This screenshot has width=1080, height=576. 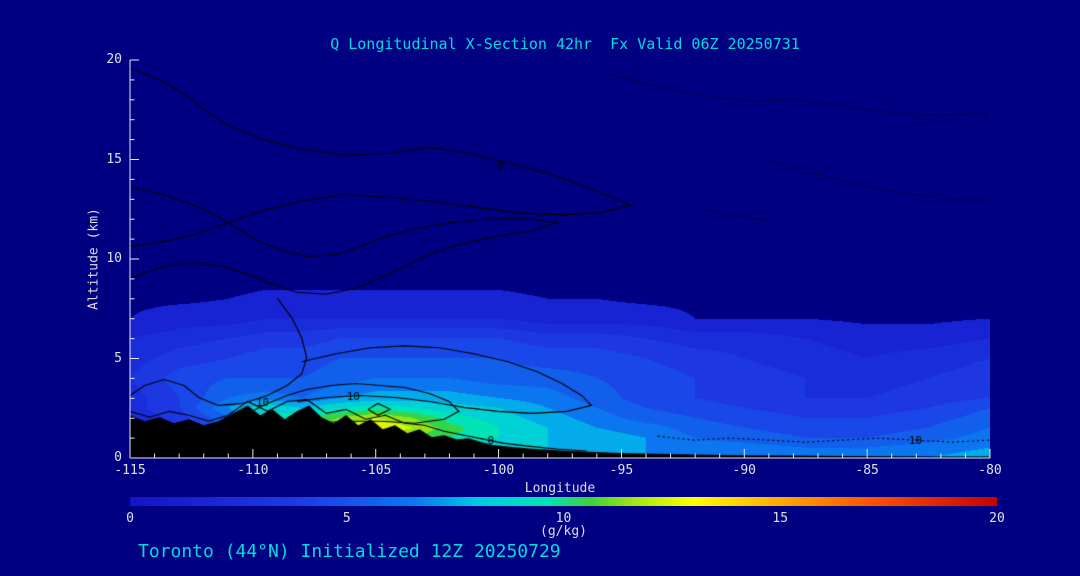 What do you see at coordinates (498, 470) in the screenshot?
I see `x-tick-label: -100` at bounding box center [498, 470].